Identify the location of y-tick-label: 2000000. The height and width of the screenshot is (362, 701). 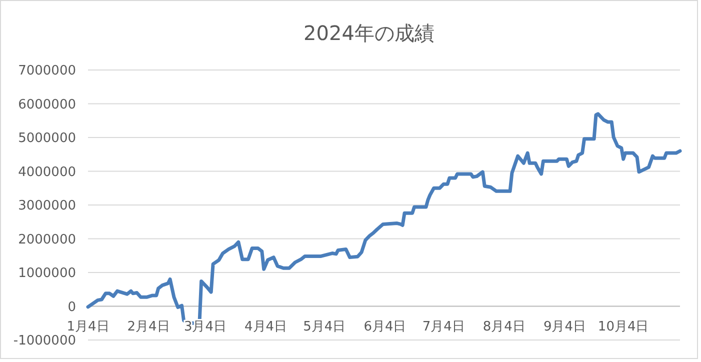
(47, 240).